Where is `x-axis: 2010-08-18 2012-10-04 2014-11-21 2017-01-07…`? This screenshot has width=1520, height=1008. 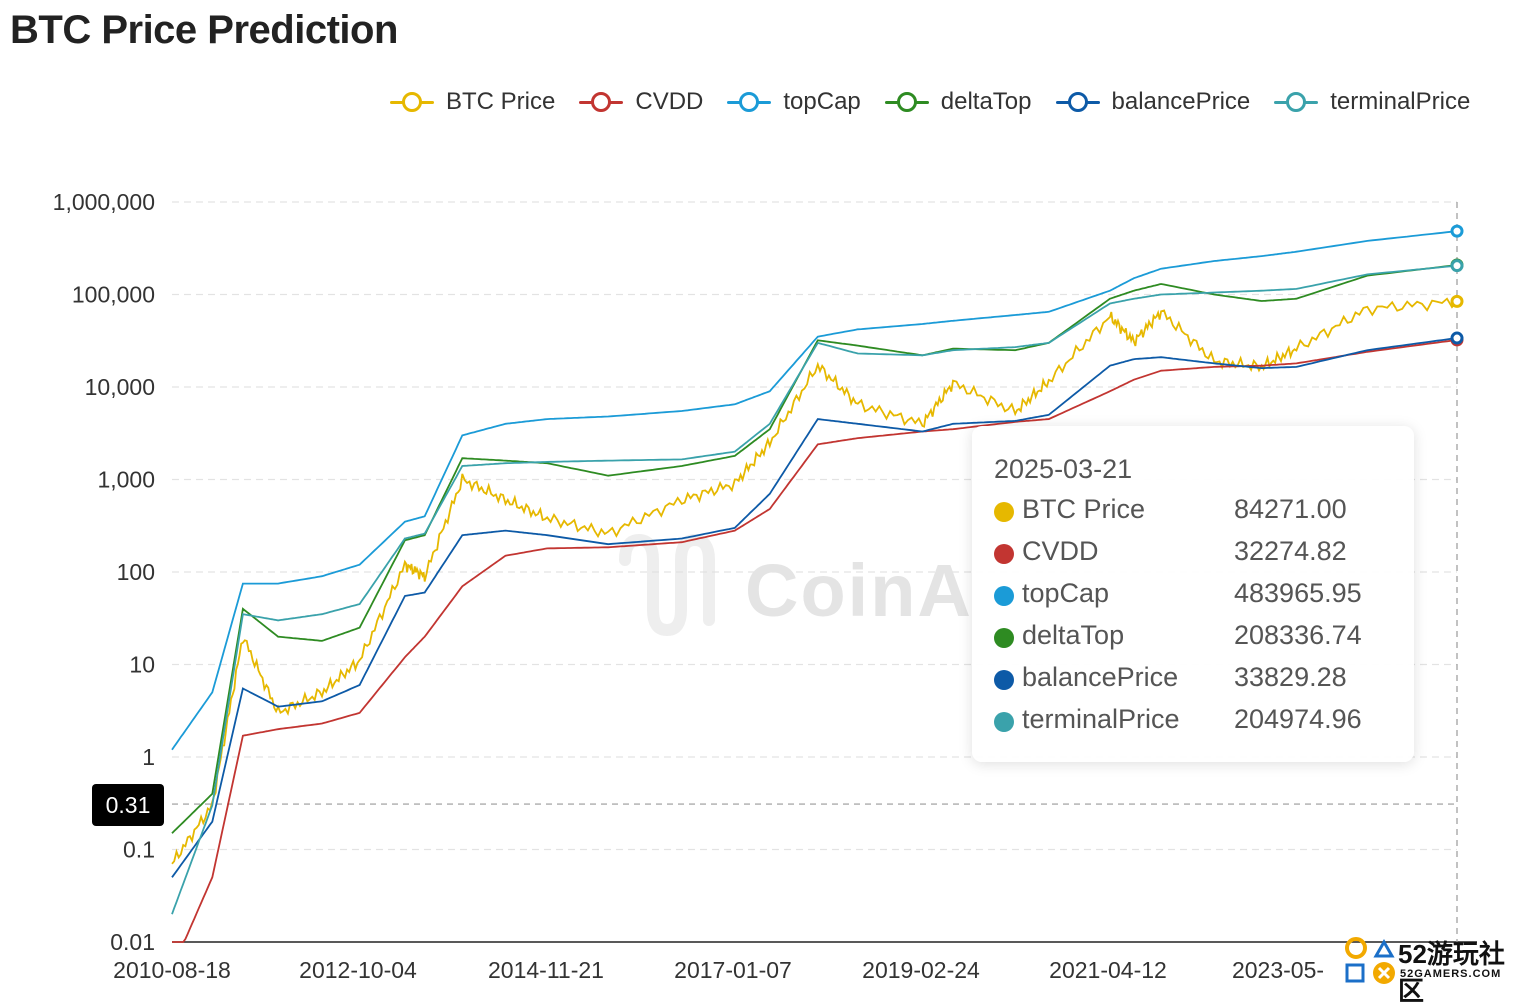 x-axis: 2010-08-18 2012-10-04 2014-11-21 2017-01-07… is located at coordinates (795, 962).